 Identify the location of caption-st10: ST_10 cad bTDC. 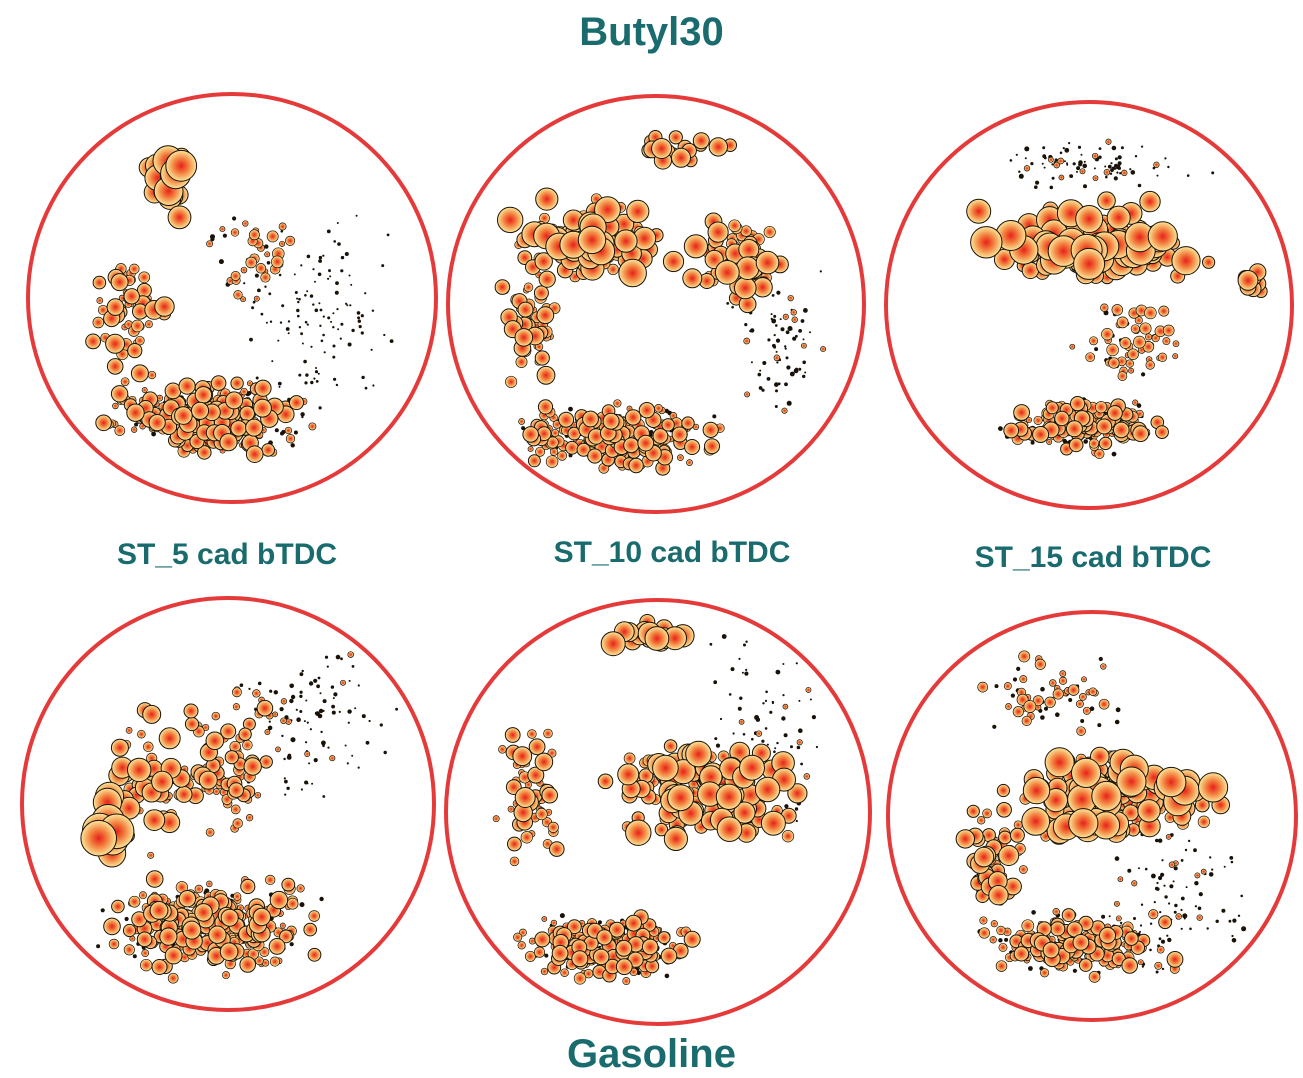
(672, 552).